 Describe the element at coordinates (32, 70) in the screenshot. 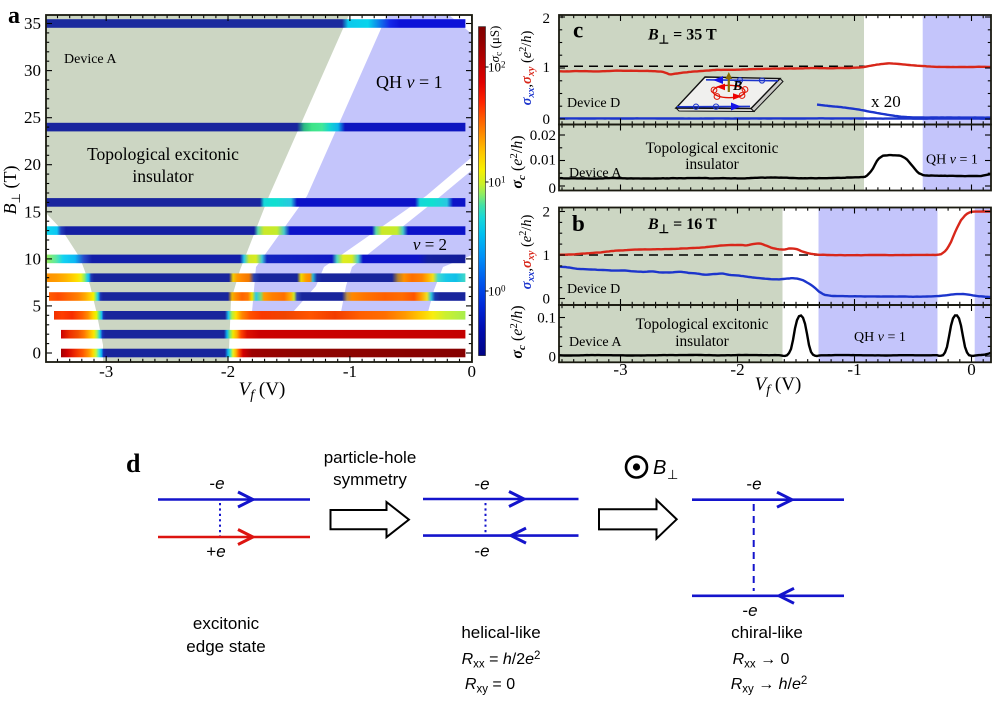

I see `svg-text: 30` at that location.